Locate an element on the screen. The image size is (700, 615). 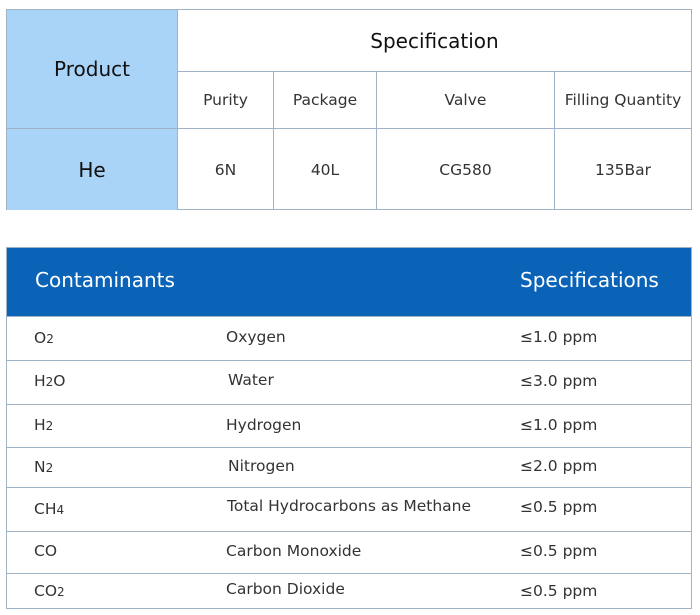
table-row: N2 Nitrogen ≤2.0 ppm is located at coordinates (349, 467).